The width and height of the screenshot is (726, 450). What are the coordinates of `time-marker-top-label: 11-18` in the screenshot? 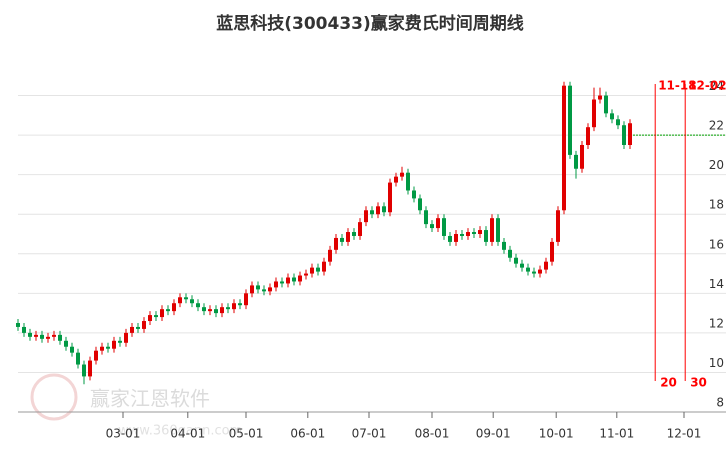 It's located at (677, 86).